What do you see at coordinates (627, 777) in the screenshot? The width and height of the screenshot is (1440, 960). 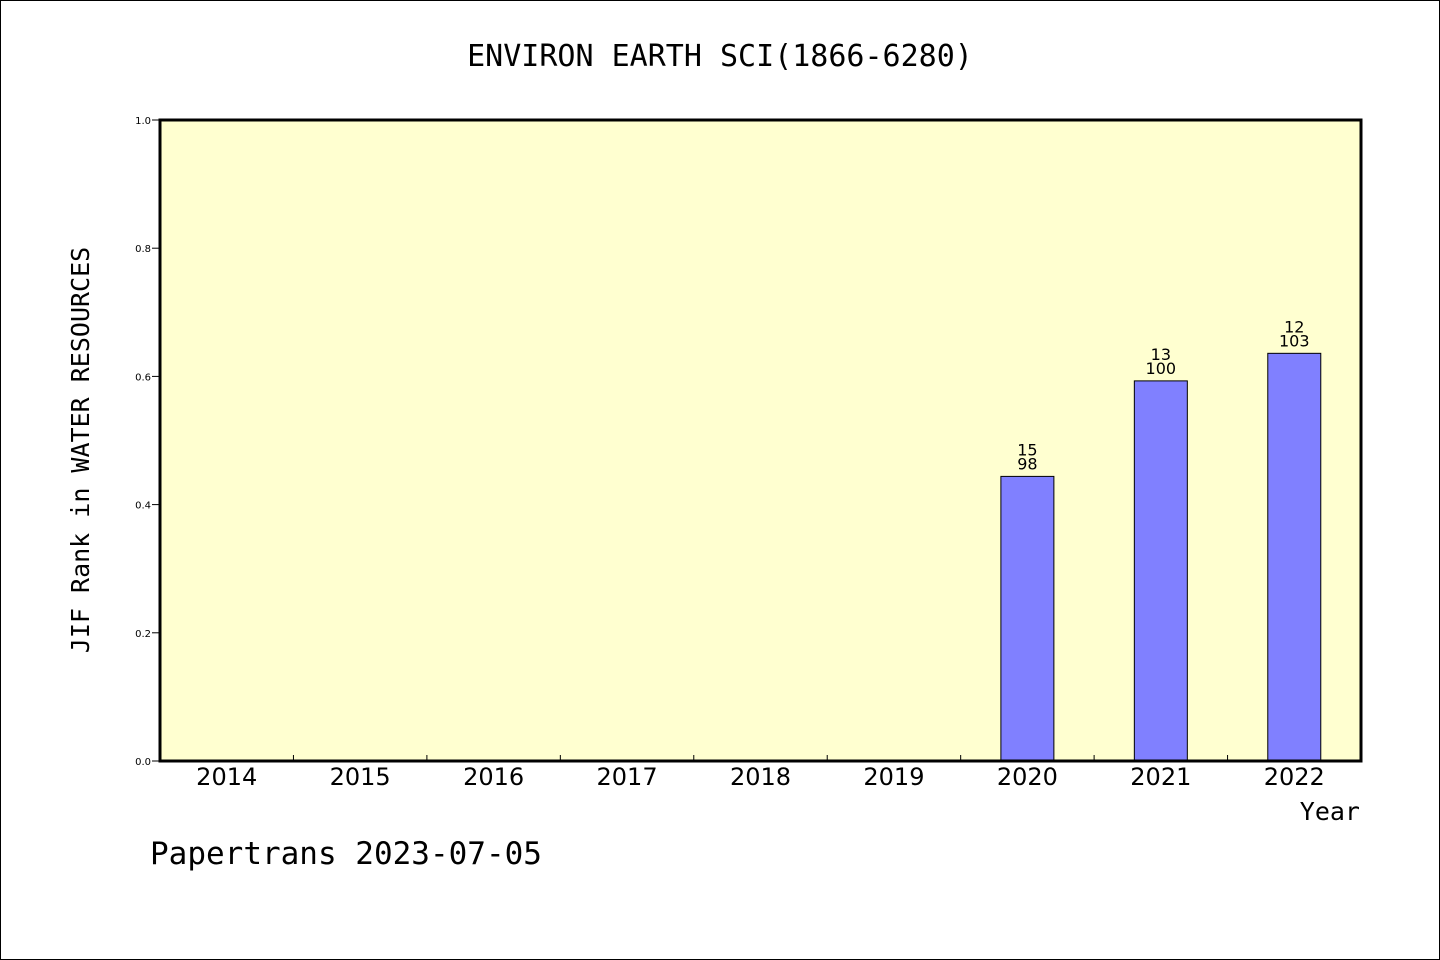 I see `x-tick-label-2017: 2017` at bounding box center [627, 777].